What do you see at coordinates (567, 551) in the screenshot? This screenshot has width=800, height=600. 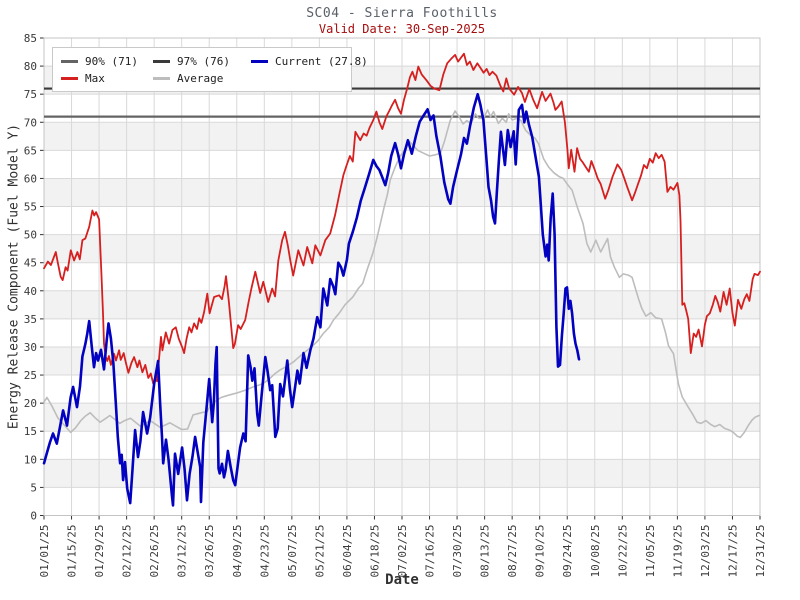 I see `x-tick-label: 09/24/25` at bounding box center [567, 551].